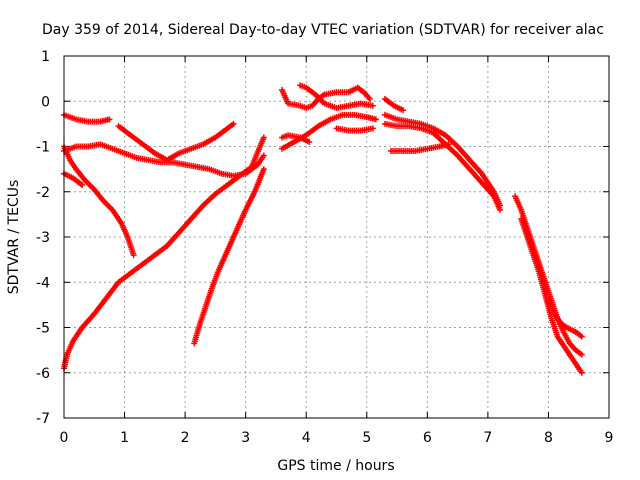 Image resolution: width=640 pixels, height=480 pixels. I want to click on x-axis-label: GPS time / hours, so click(335, 466).